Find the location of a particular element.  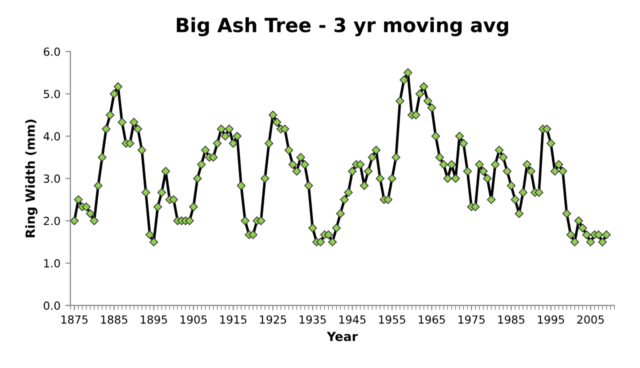

x-tick-label: 1875 is located at coordinates (74, 319).